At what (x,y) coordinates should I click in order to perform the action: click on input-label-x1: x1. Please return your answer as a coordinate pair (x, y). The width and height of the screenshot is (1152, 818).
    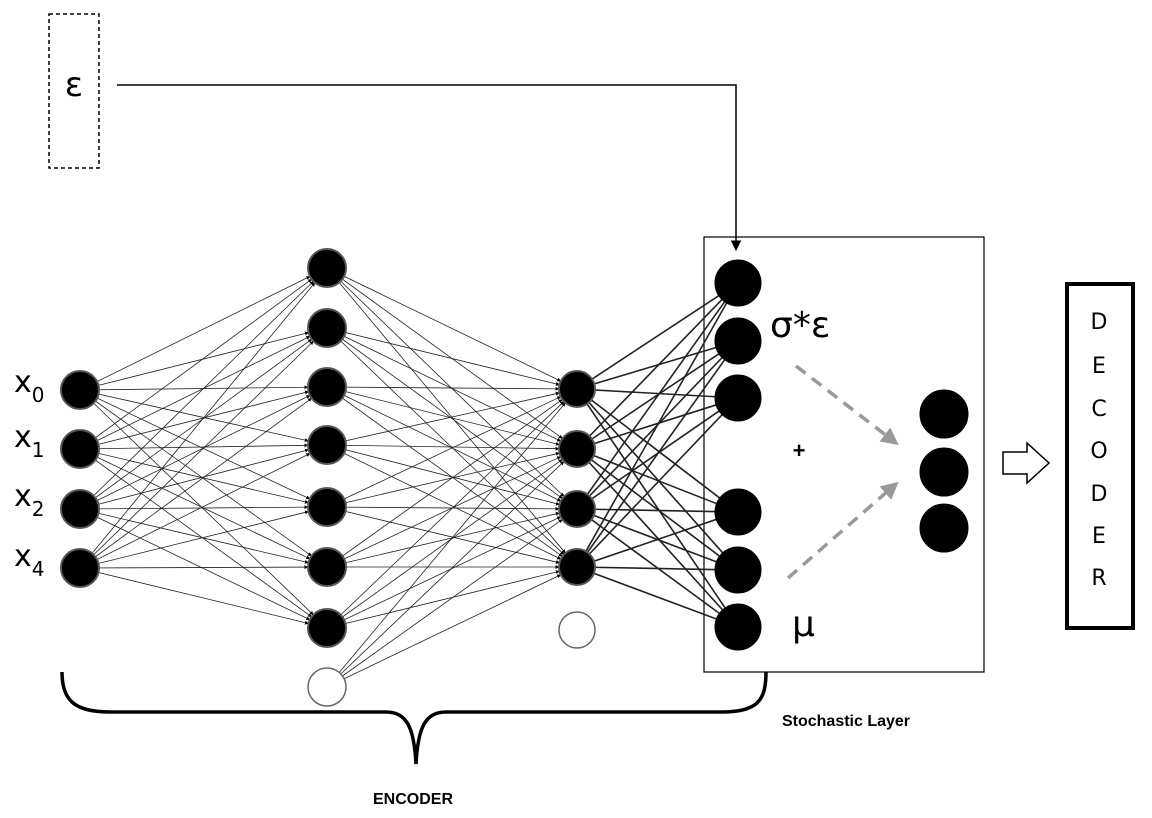
    Looking at the image, I should click on (29, 441).